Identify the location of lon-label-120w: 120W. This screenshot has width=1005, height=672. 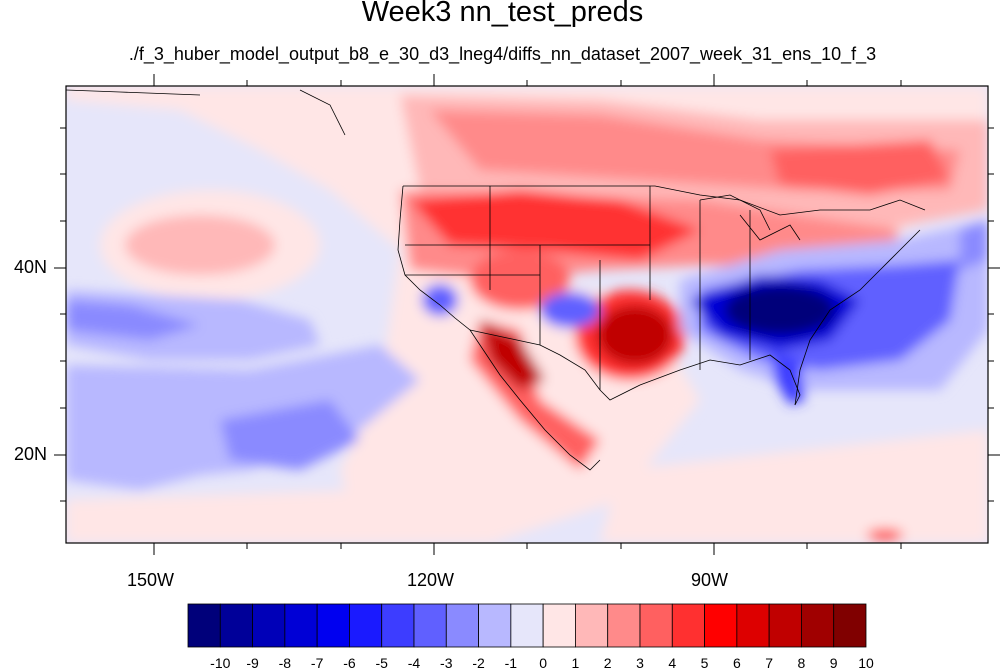
(431, 580).